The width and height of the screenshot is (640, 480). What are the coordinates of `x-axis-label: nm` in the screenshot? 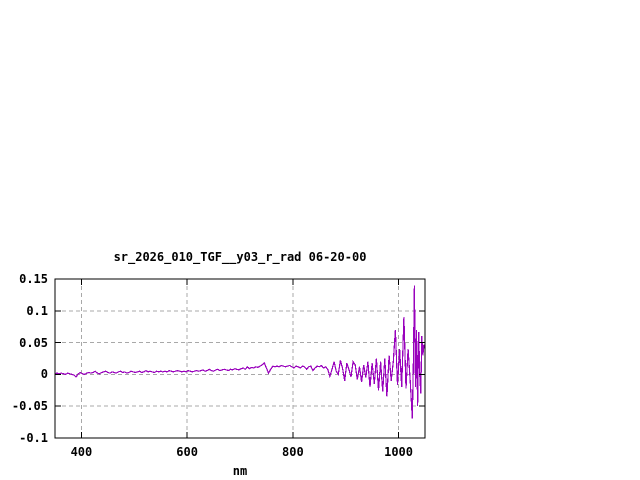 It's located at (240, 471).